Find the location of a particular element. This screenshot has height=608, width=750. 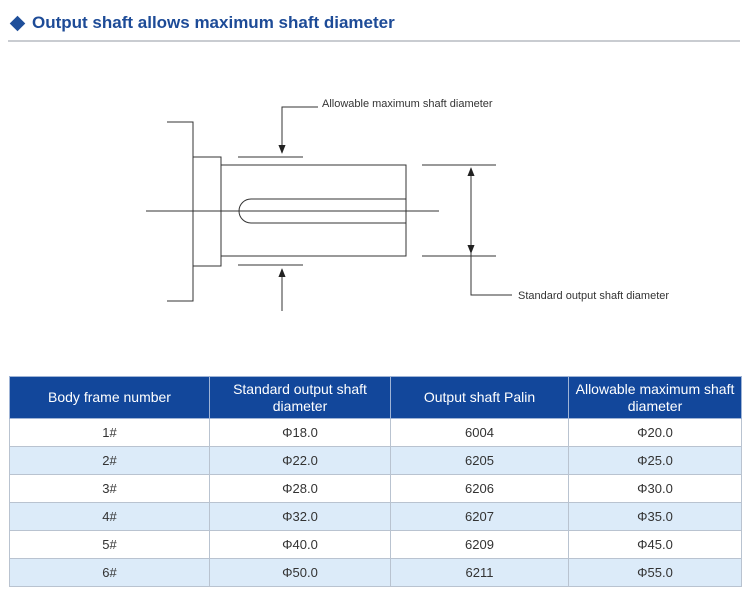

cell-max-dia: Φ55.0 is located at coordinates (655, 572).